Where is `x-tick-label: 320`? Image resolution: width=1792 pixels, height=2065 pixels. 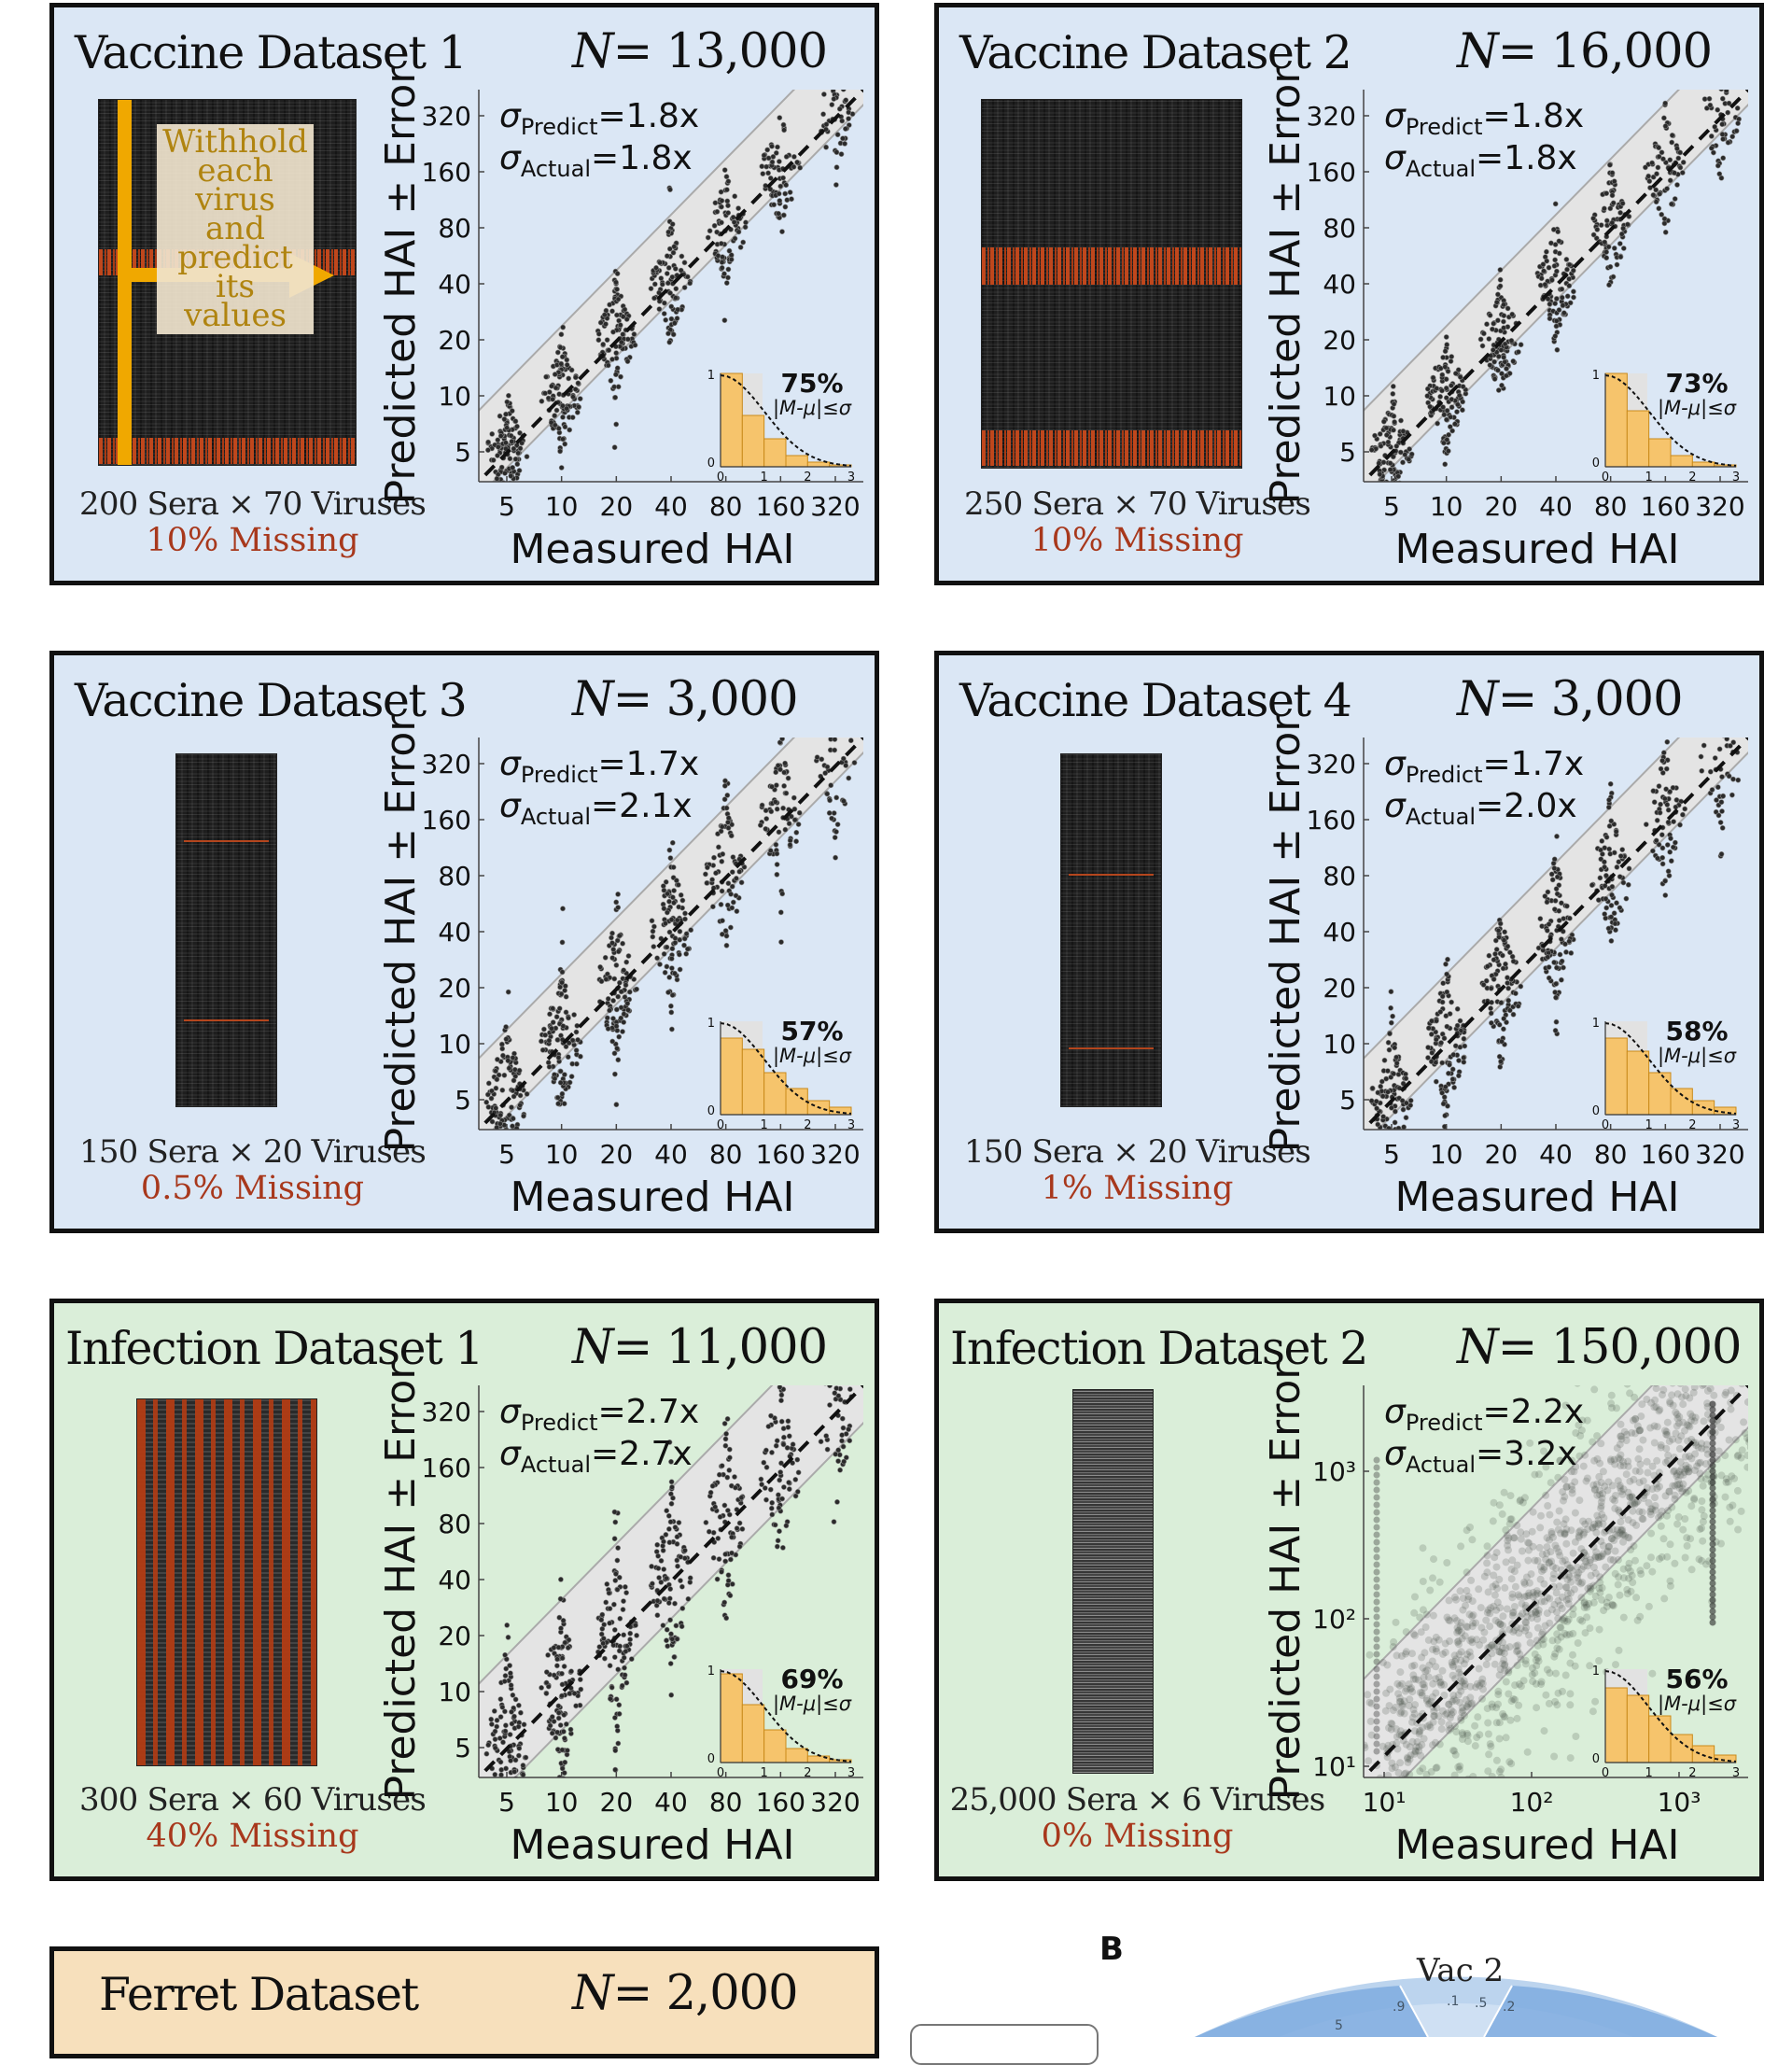
x-tick-label: 320 is located at coordinates (1719, 1154).